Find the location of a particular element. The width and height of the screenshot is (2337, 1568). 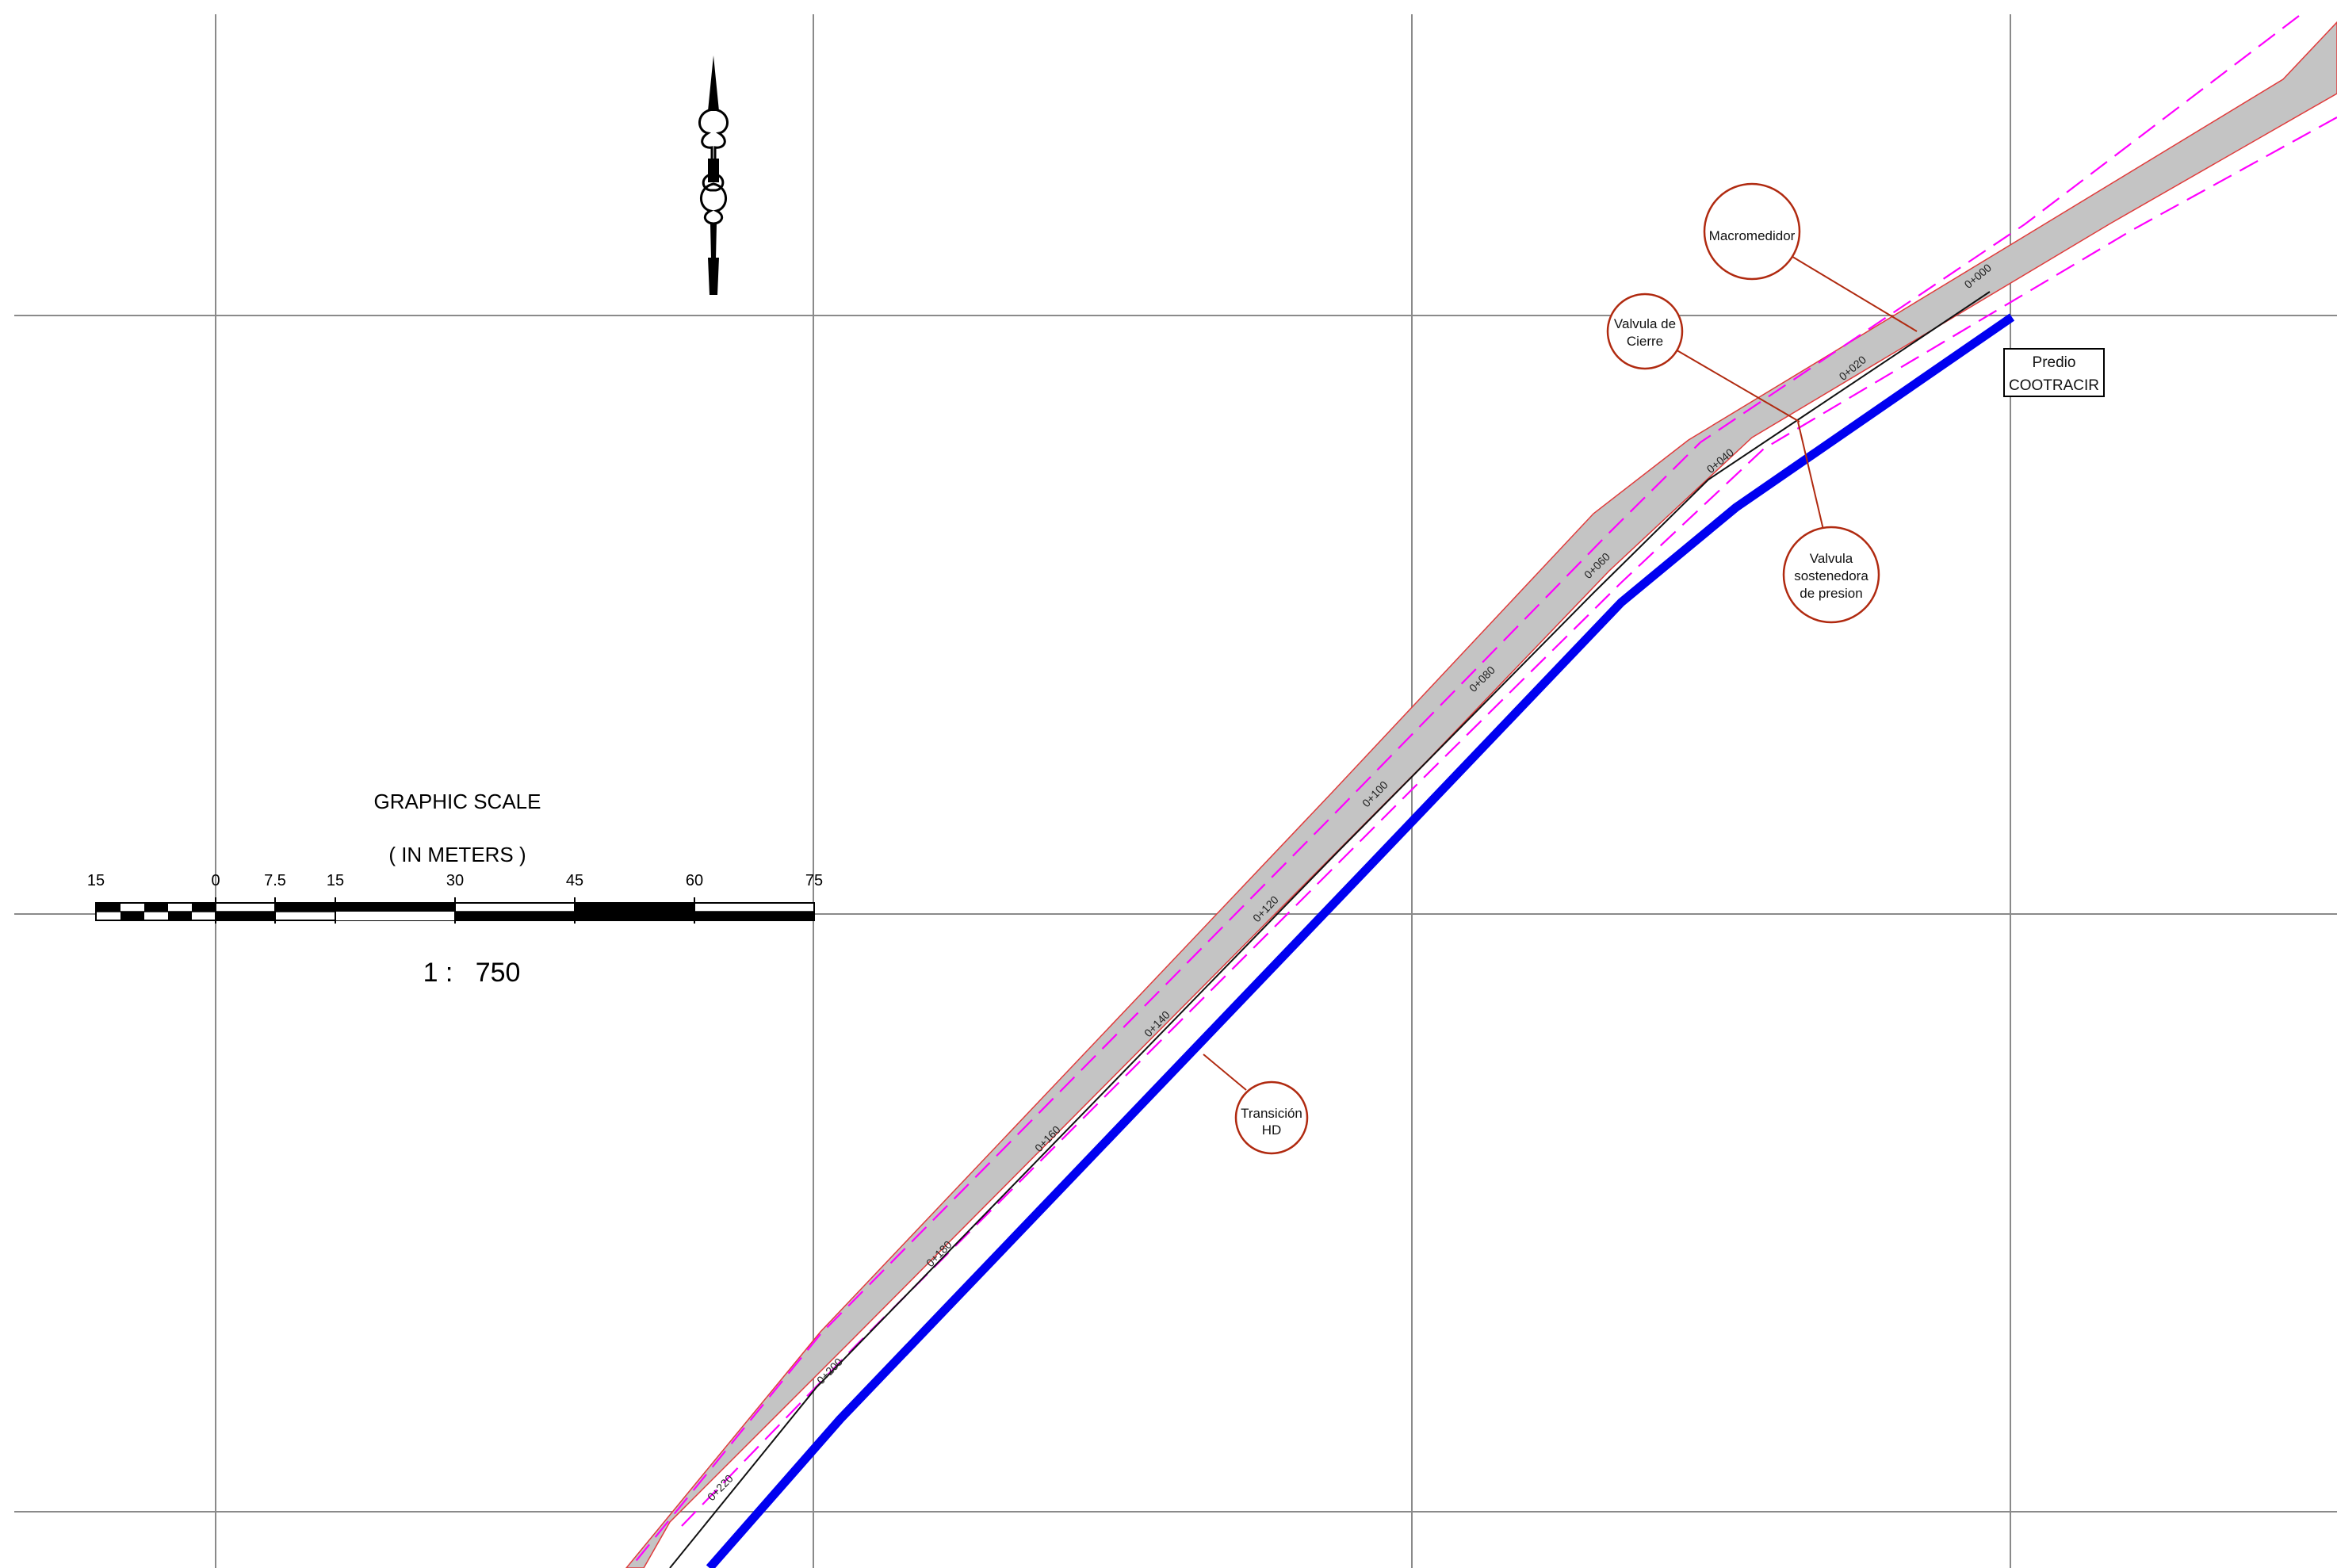

scale-ratio: 1 : 750 is located at coordinates (472, 973).